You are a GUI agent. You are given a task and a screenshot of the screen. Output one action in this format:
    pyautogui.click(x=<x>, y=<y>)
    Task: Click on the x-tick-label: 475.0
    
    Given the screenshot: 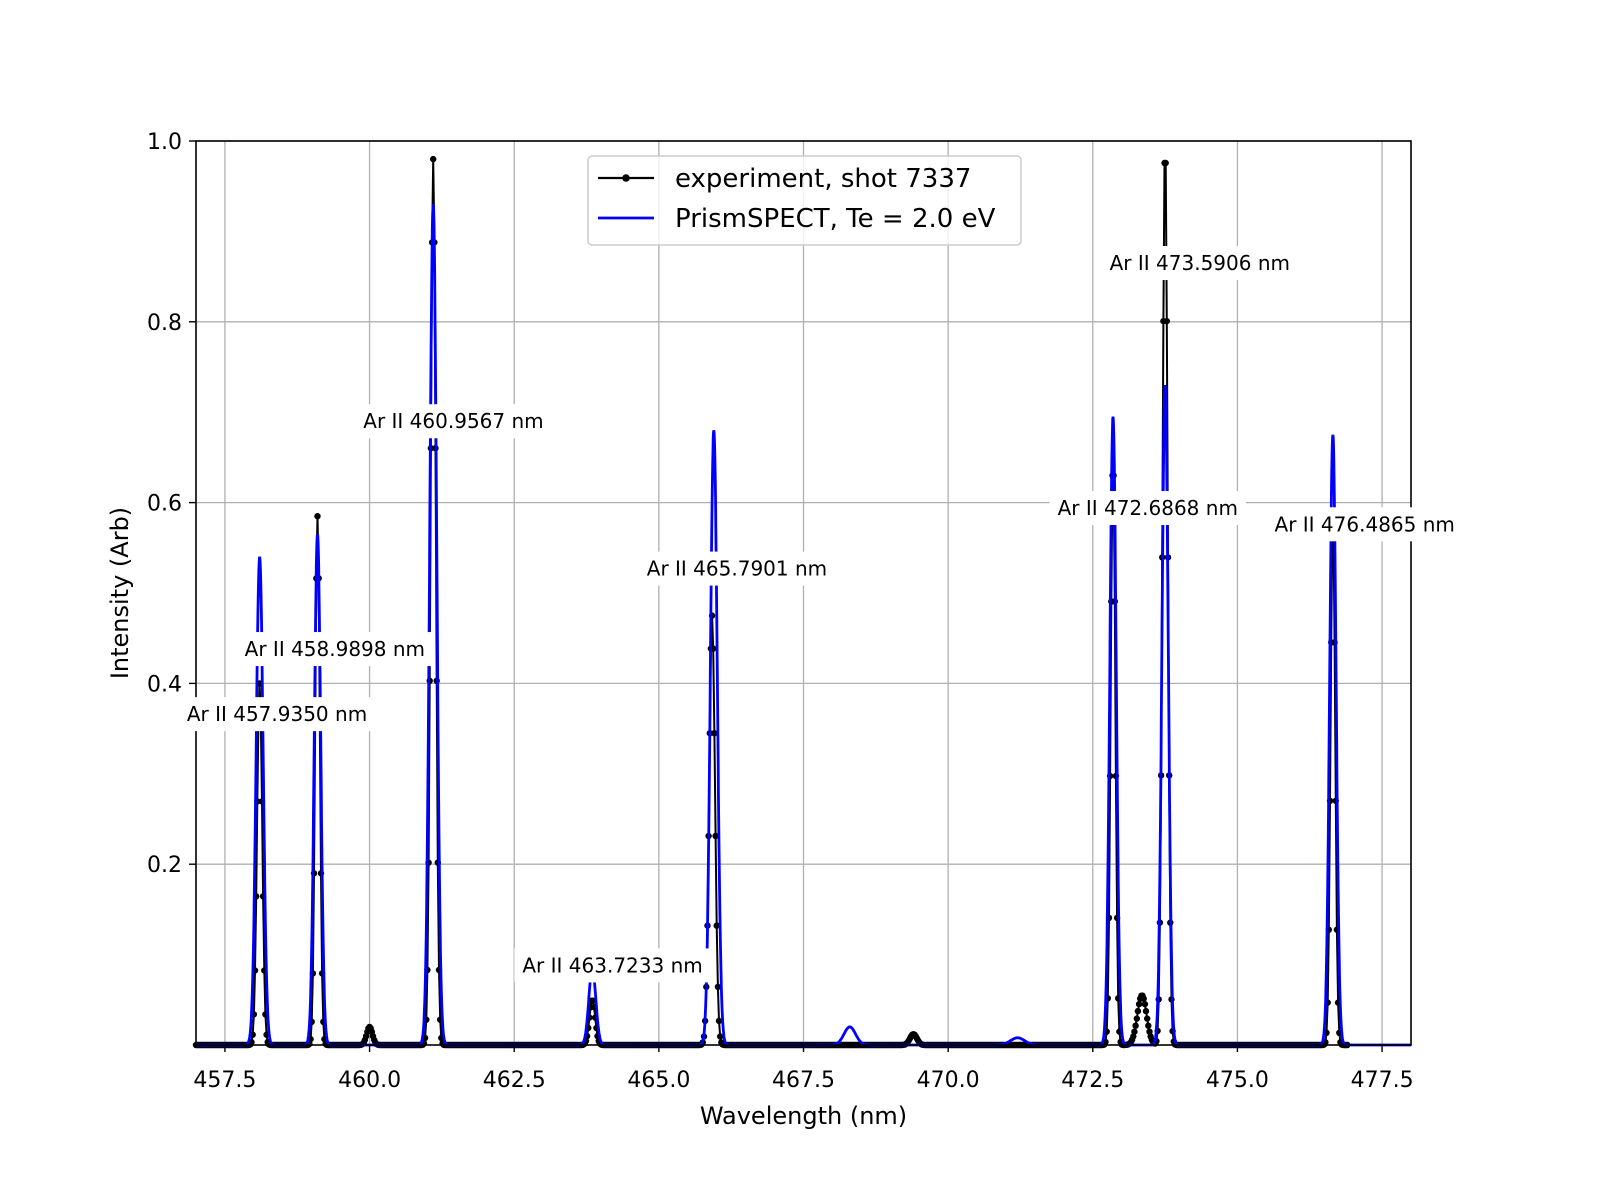 What is the action you would take?
    pyautogui.click(x=1237, y=1080)
    